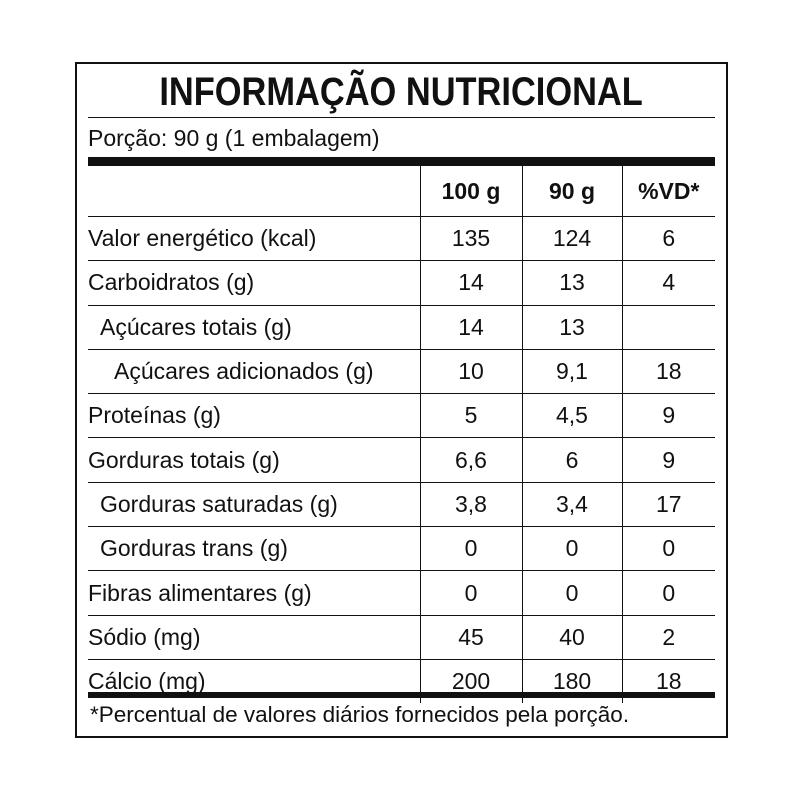 This screenshot has width=800, height=800. Describe the element at coordinates (254, 283) in the screenshot. I see `nutrient-label: Carboidratos (g)` at that location.